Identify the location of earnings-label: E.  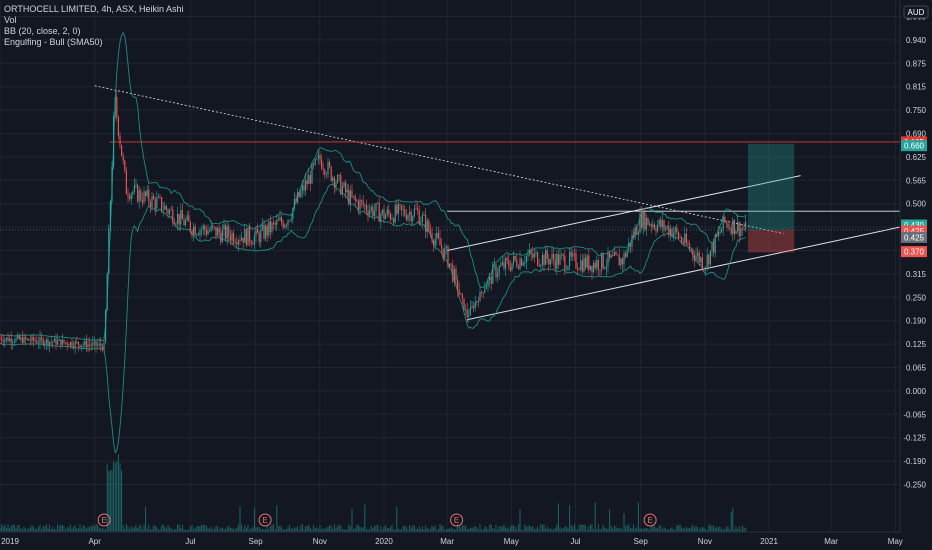
(103, 520).